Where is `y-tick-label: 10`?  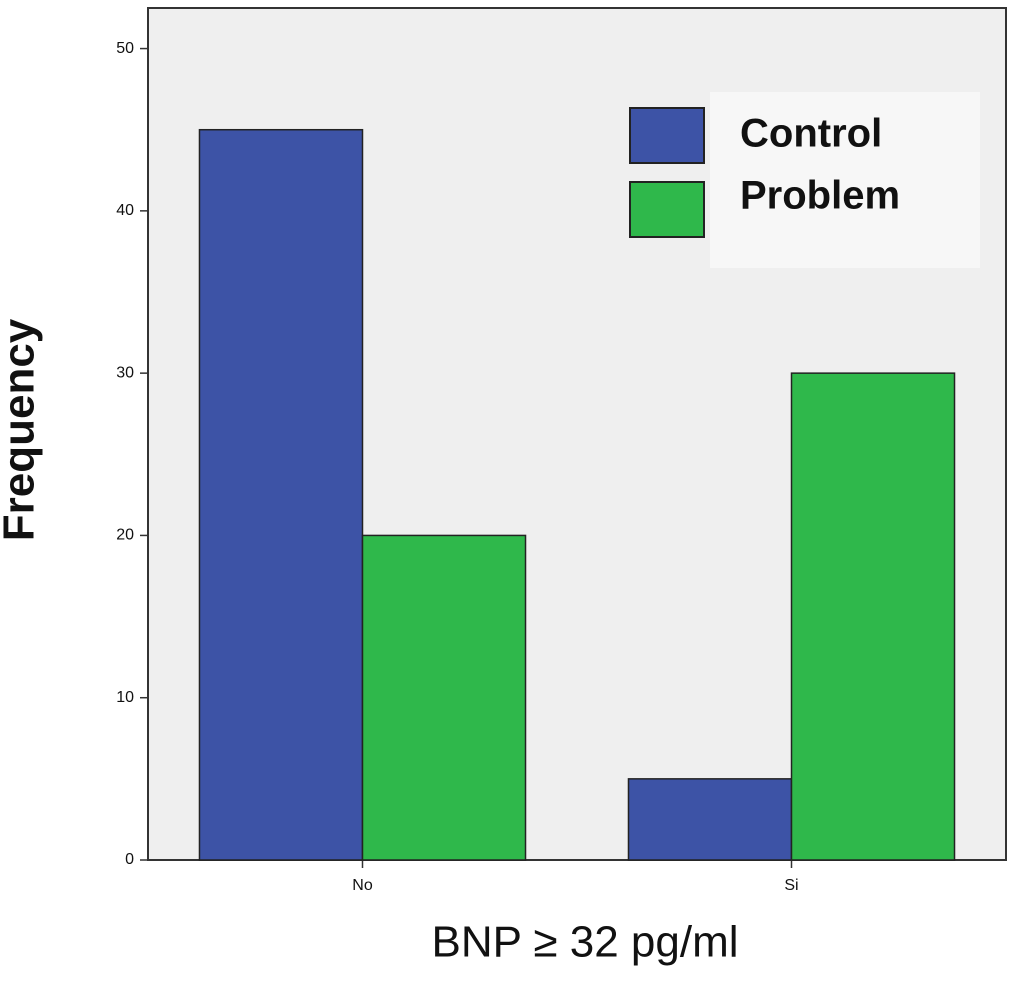
y-tick-label: 10 is located at coordinates (125, 697).